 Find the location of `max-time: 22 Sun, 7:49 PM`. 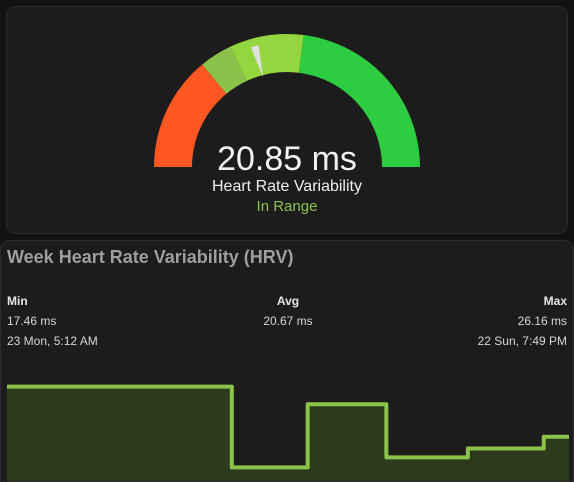

max-time: 22 Sun, 7:49 PM is located at coordinates (522, 341).